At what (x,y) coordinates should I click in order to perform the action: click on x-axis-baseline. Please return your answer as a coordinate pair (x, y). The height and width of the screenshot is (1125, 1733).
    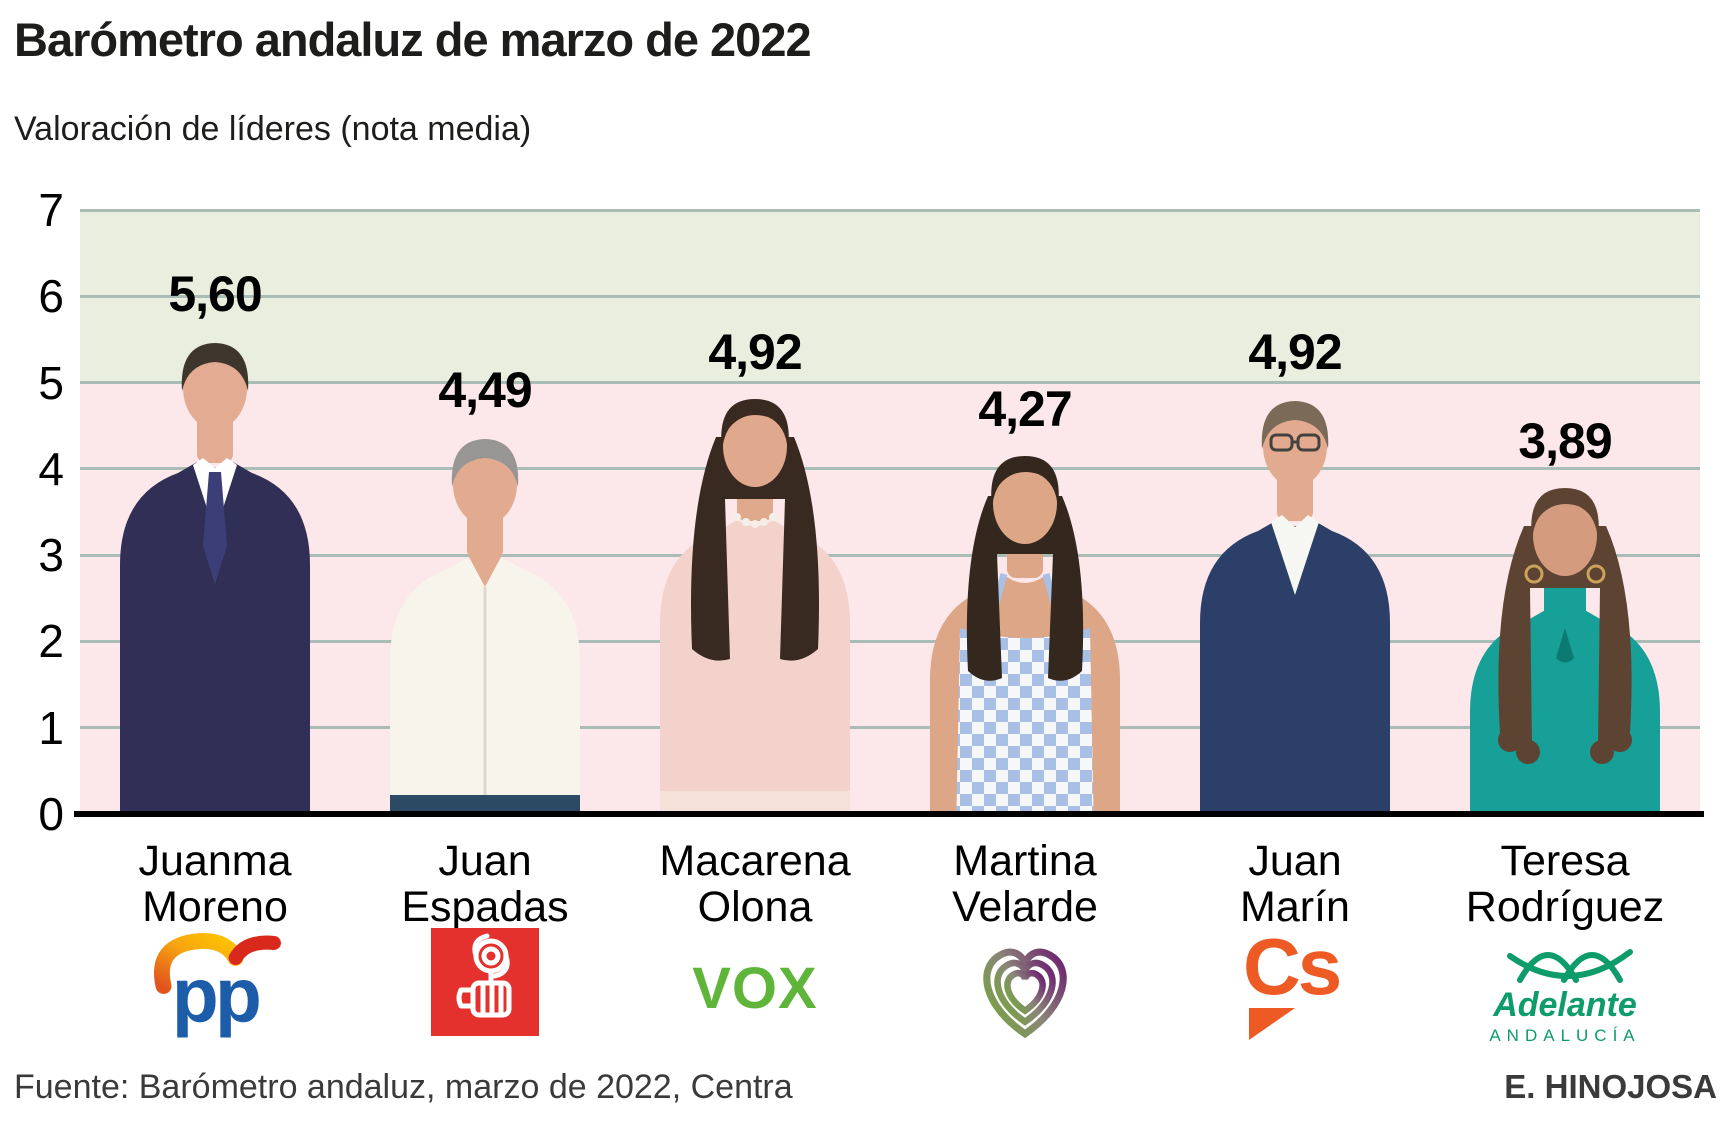
    Looking at the image, I should click on (889, 814).